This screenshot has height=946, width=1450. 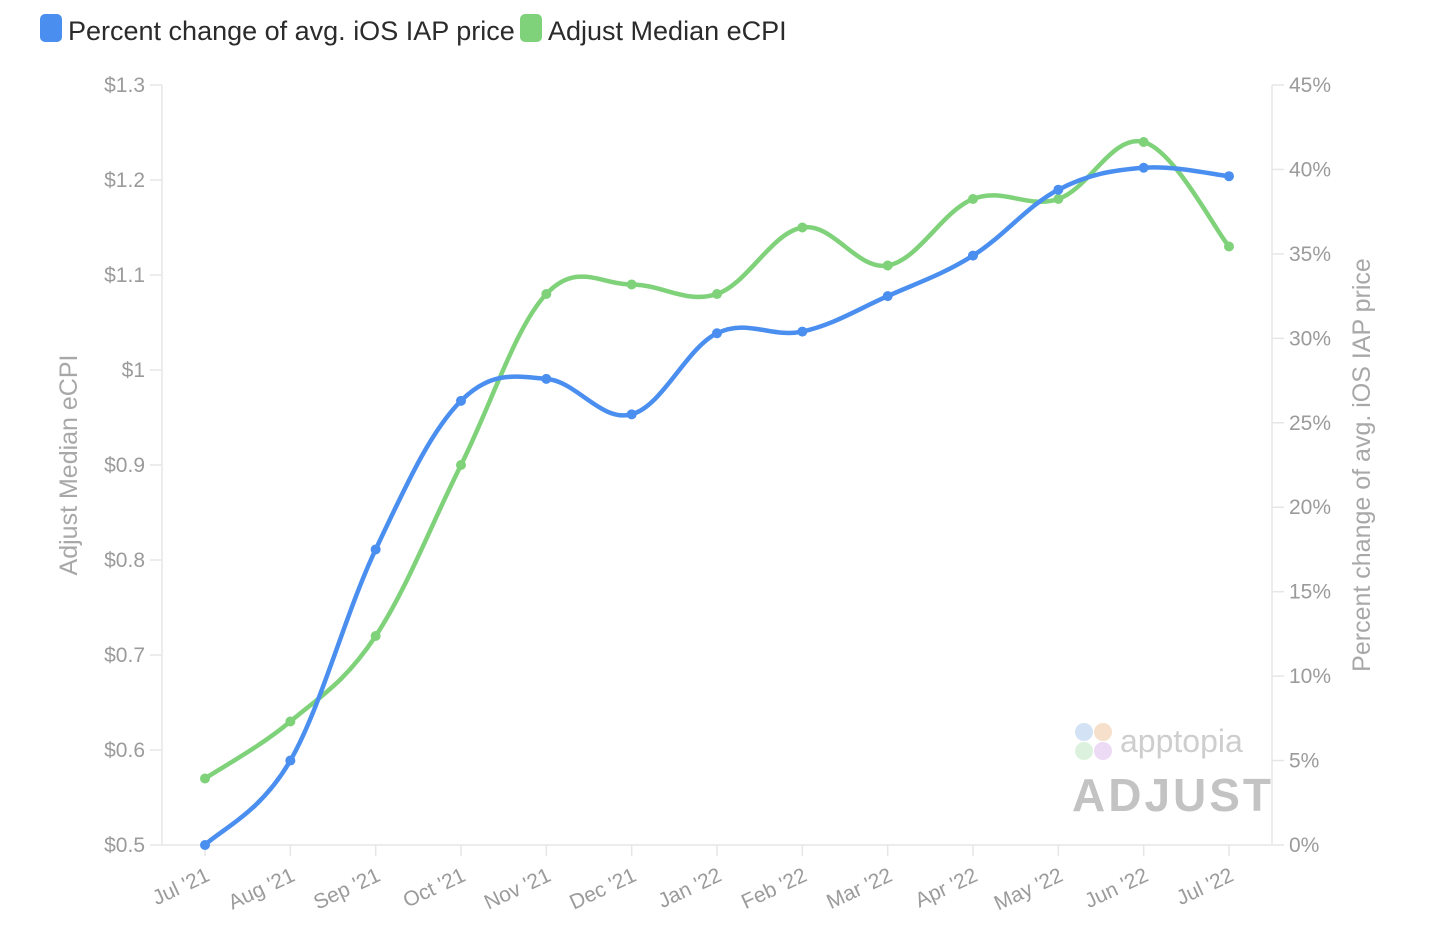 What do you see at coordinates (69, 465) in the screenshot?
I see `left-axis-title: Adjust Median eCPI` at bounding box center [69, 465].